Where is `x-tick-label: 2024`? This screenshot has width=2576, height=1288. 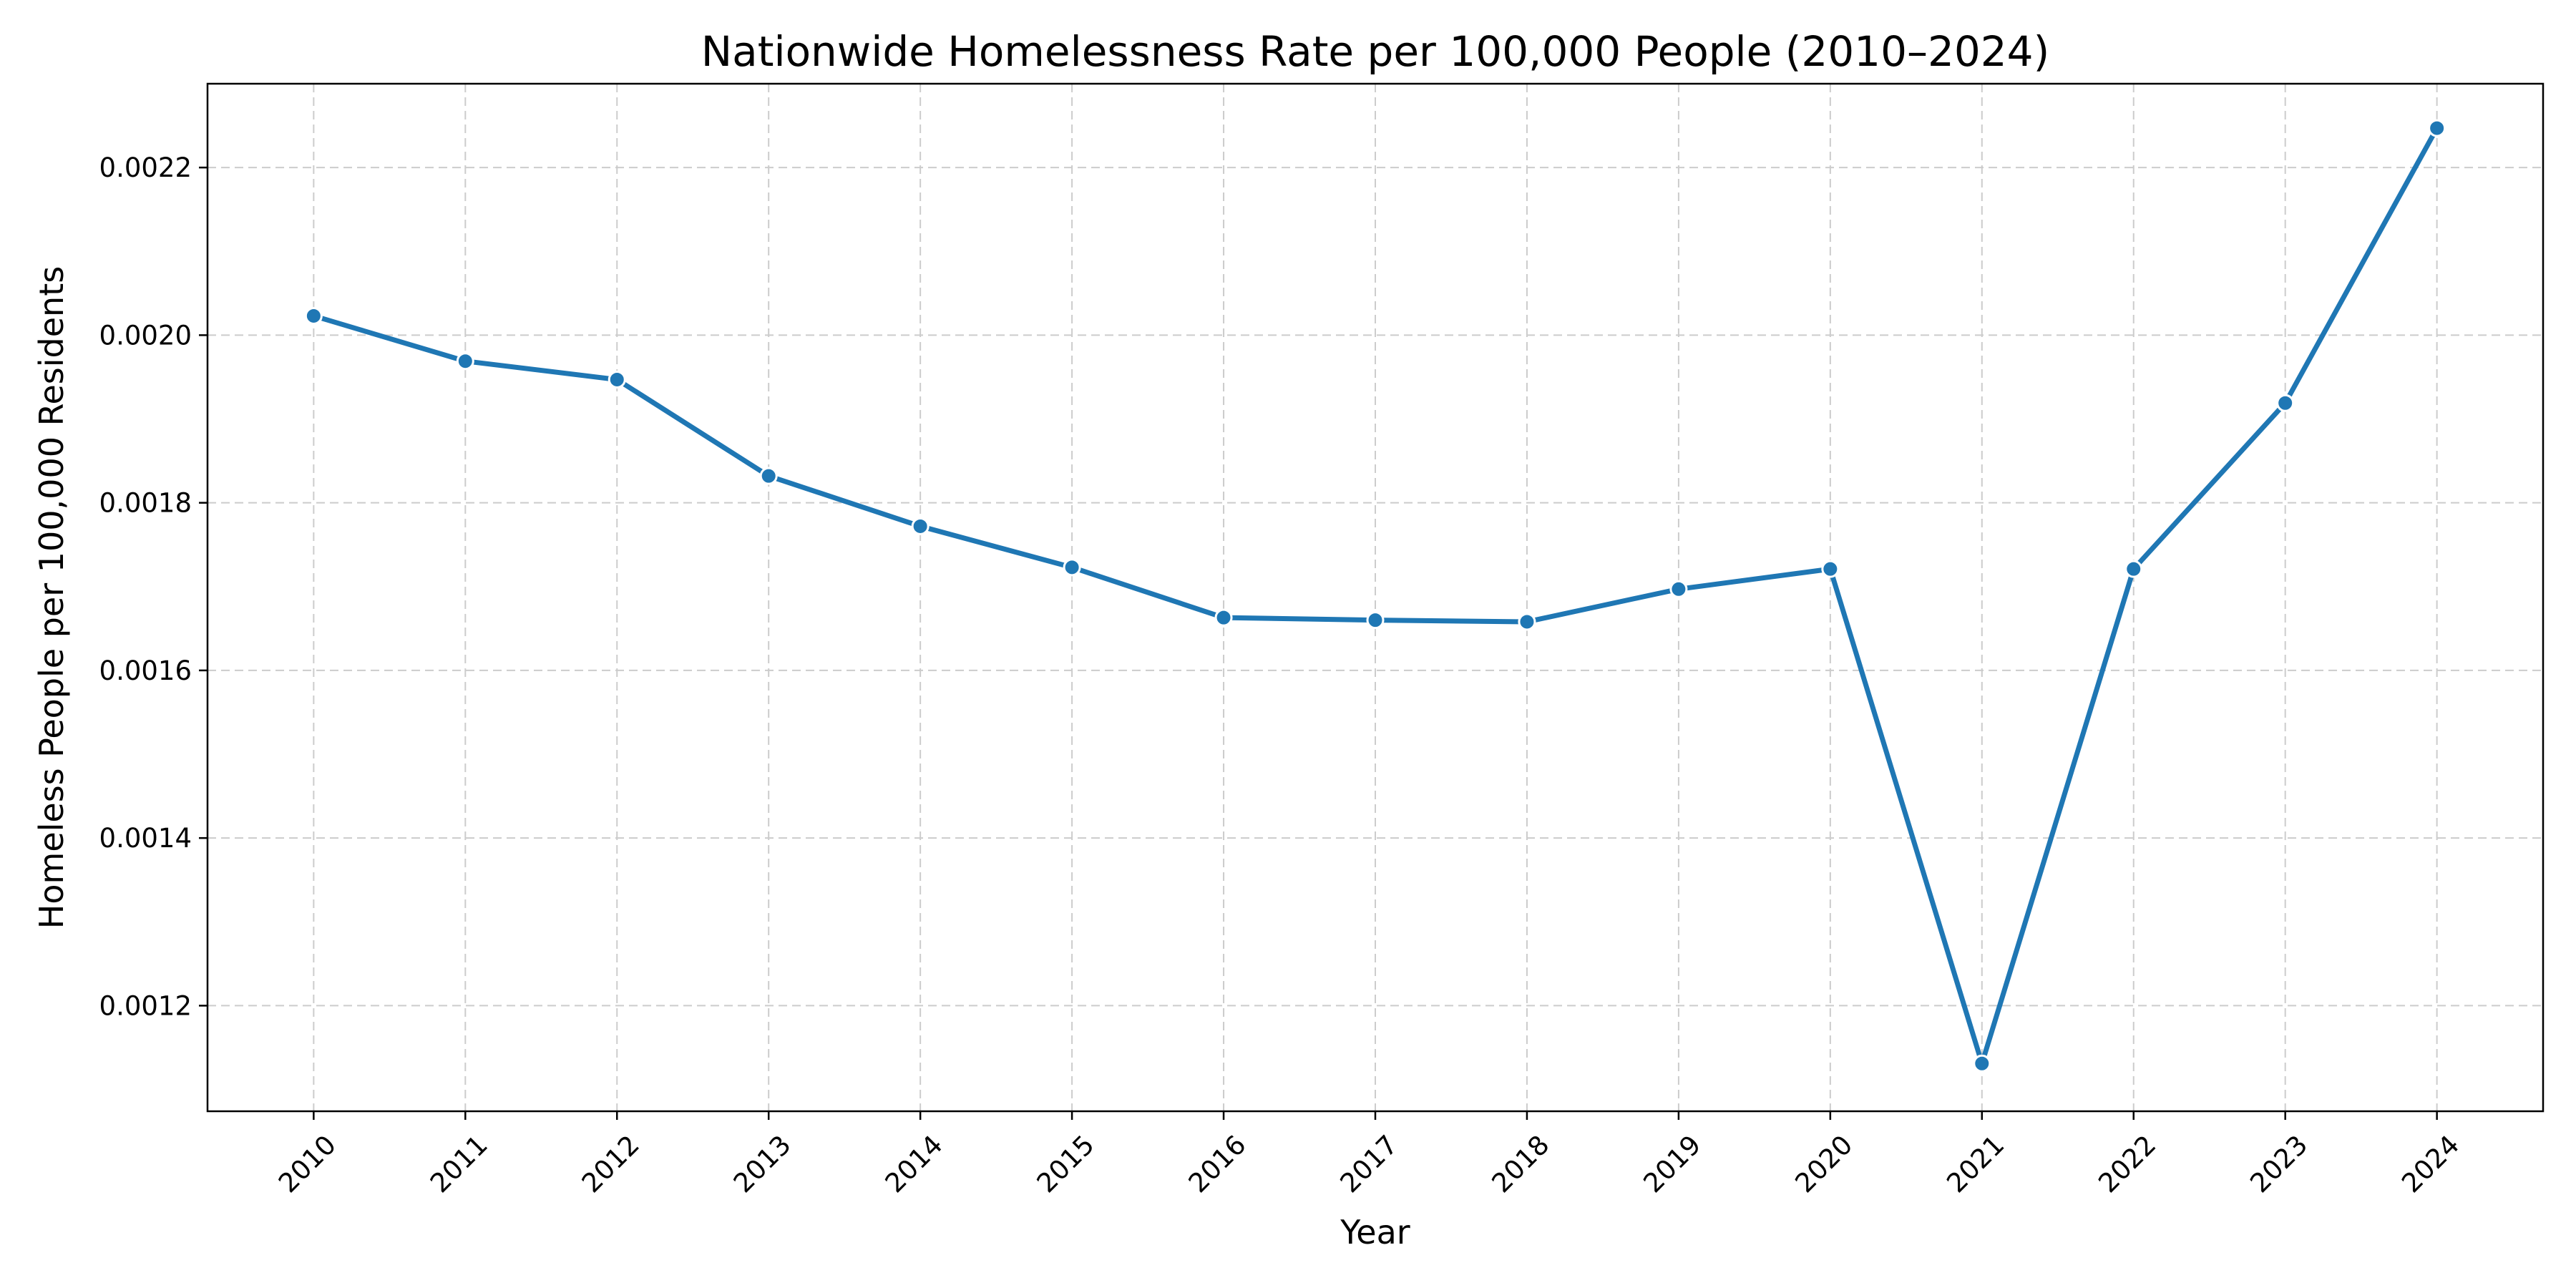 x-tick-label: 2024 is located at coordinates (2430, 1164).